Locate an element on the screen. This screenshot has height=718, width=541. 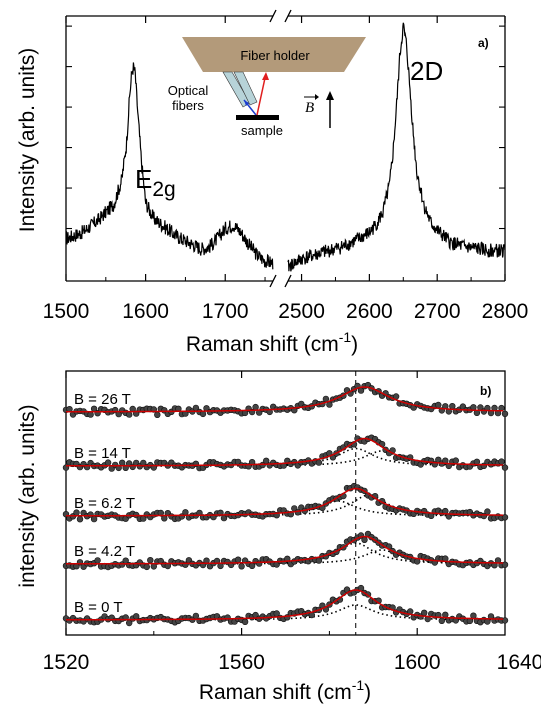
panel-b-xtick-label: 1520 is located at coordinates (66, 662).